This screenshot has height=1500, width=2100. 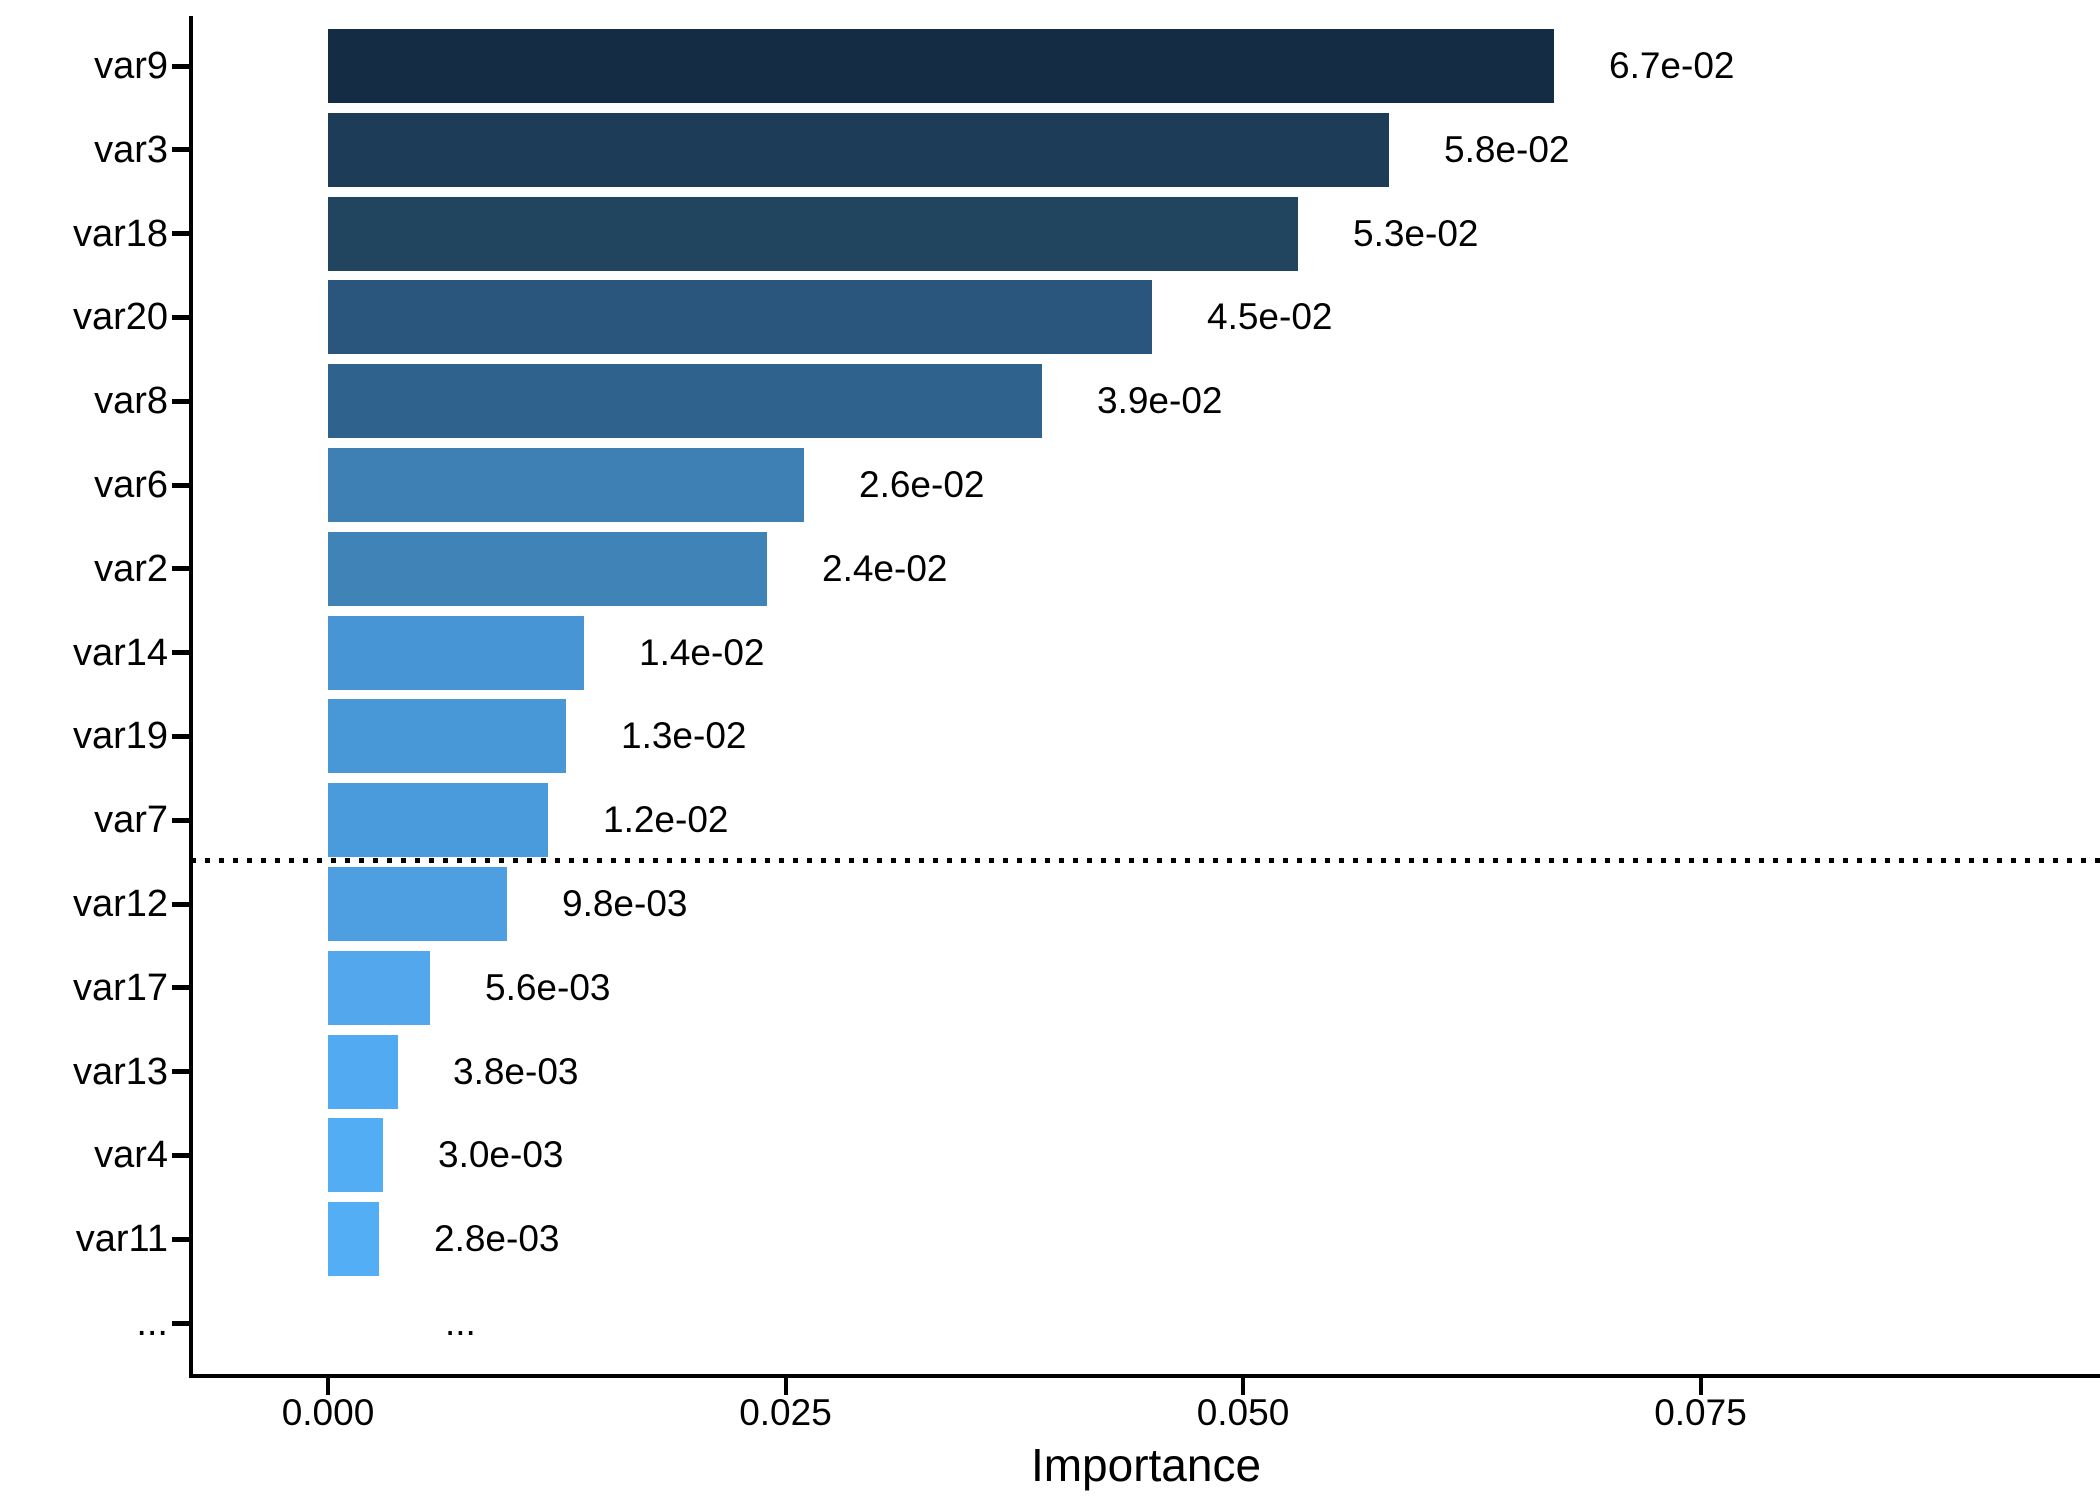 I want to click on y-axis-label-var7: var7, so click(x=131, y=820).